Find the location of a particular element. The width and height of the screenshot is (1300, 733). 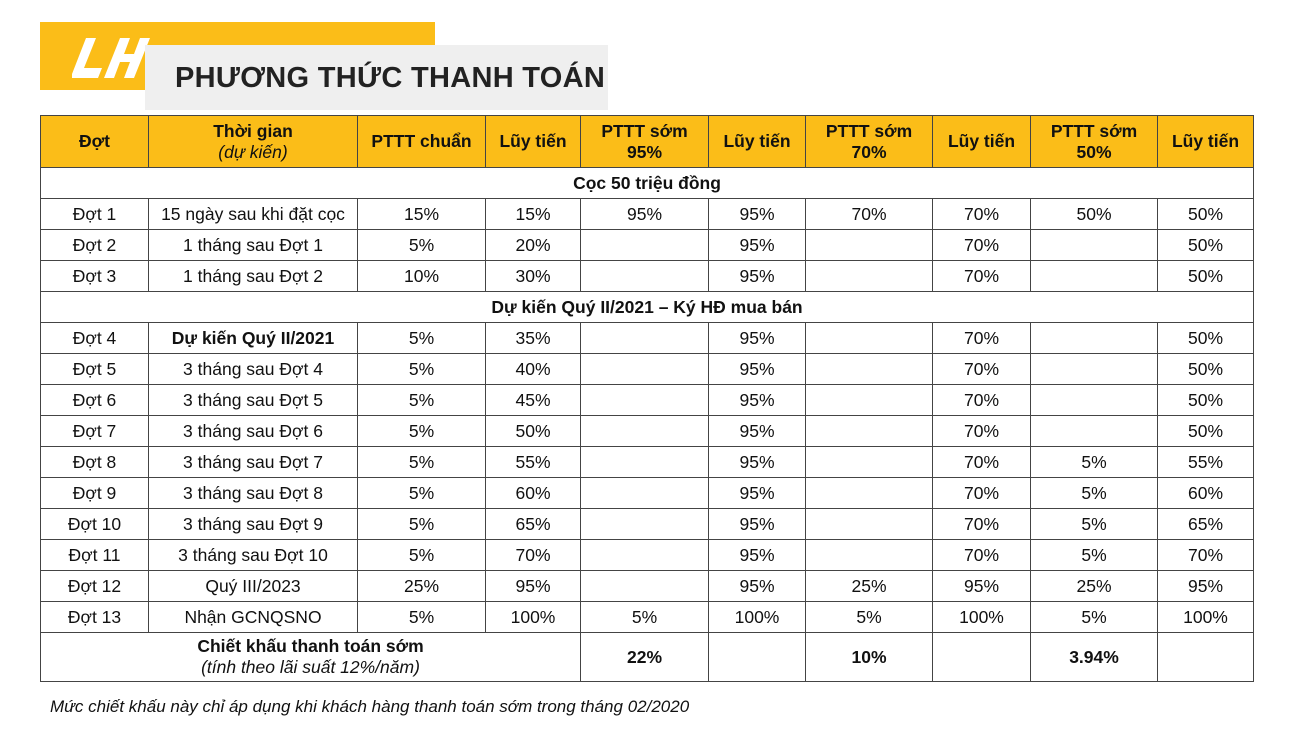

cell: Đợt 7 is located at coordinates (94, 431).